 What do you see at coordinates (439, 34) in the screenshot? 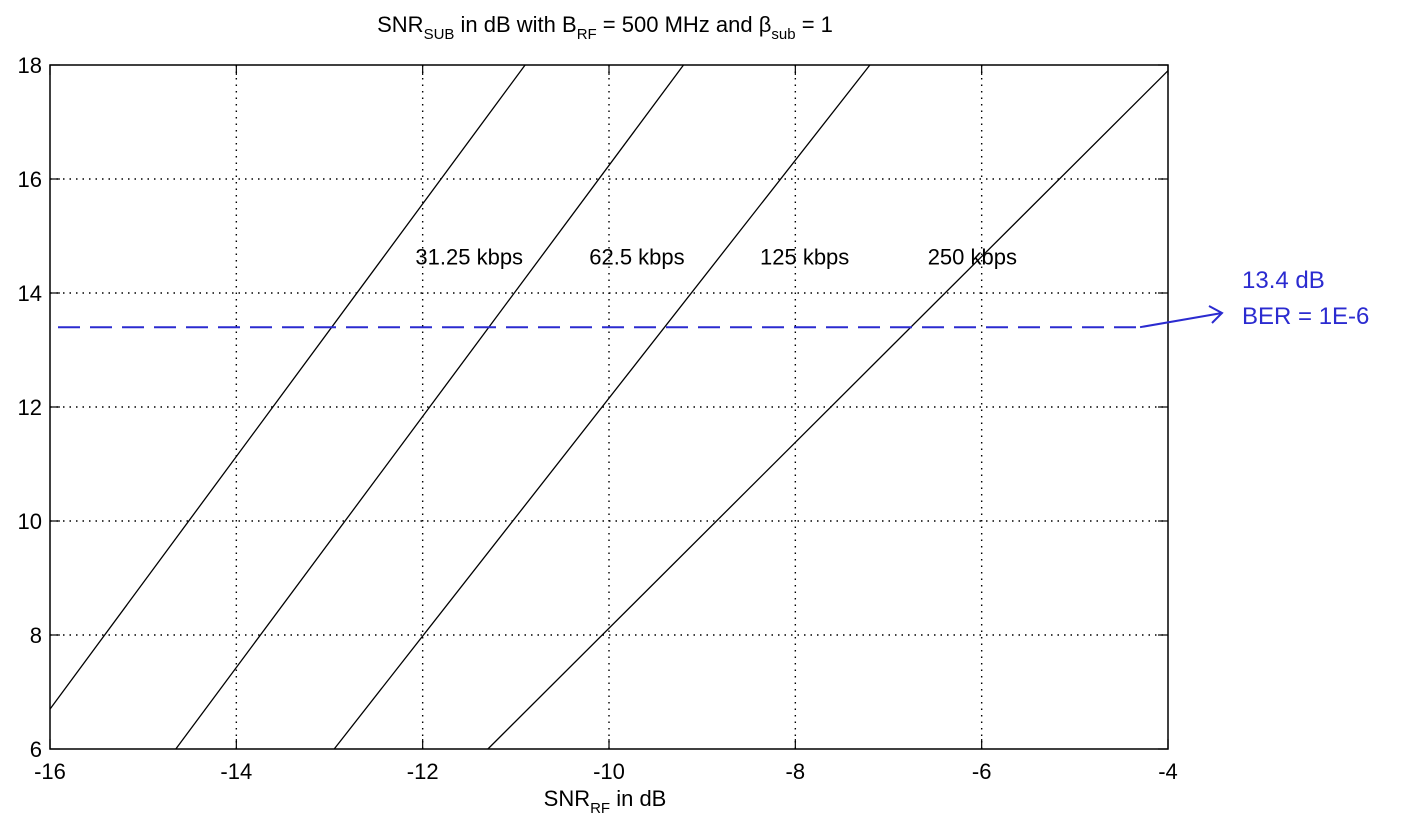
I see `title-prefix-sub: SUB` at bounding box center [439, 34].